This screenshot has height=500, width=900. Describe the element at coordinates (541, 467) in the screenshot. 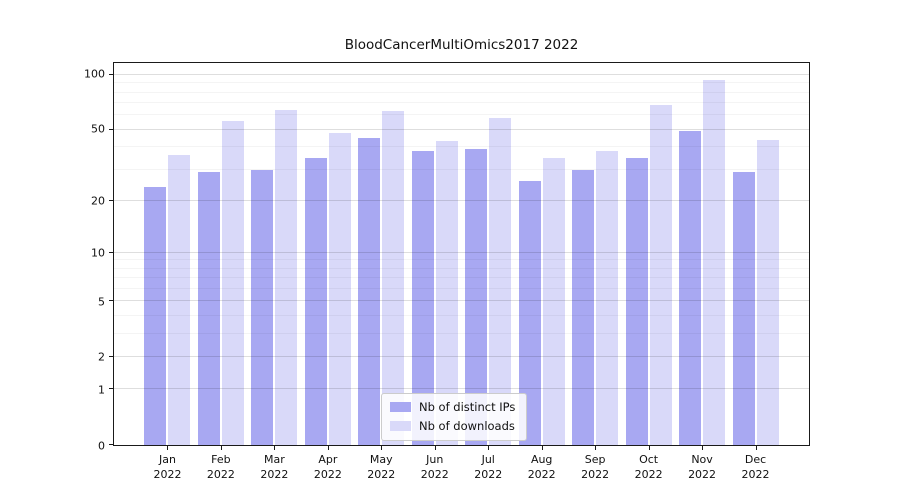

I see `x-tick-label: Aug 2022` at that location.